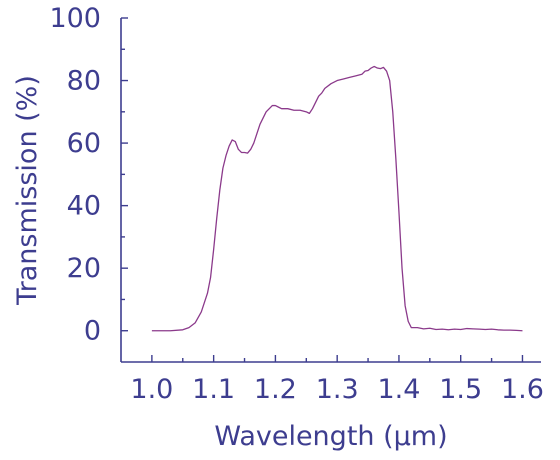  I want to click on x-tick-label: 1.0, so click(151, 389).